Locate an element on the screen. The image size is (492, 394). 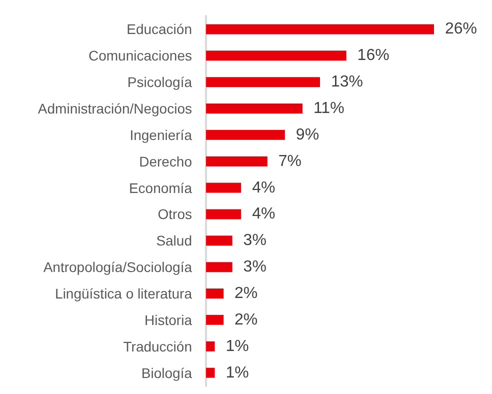
y-tick-label: Lingüística o literatura is located at coordinates (123, 294).